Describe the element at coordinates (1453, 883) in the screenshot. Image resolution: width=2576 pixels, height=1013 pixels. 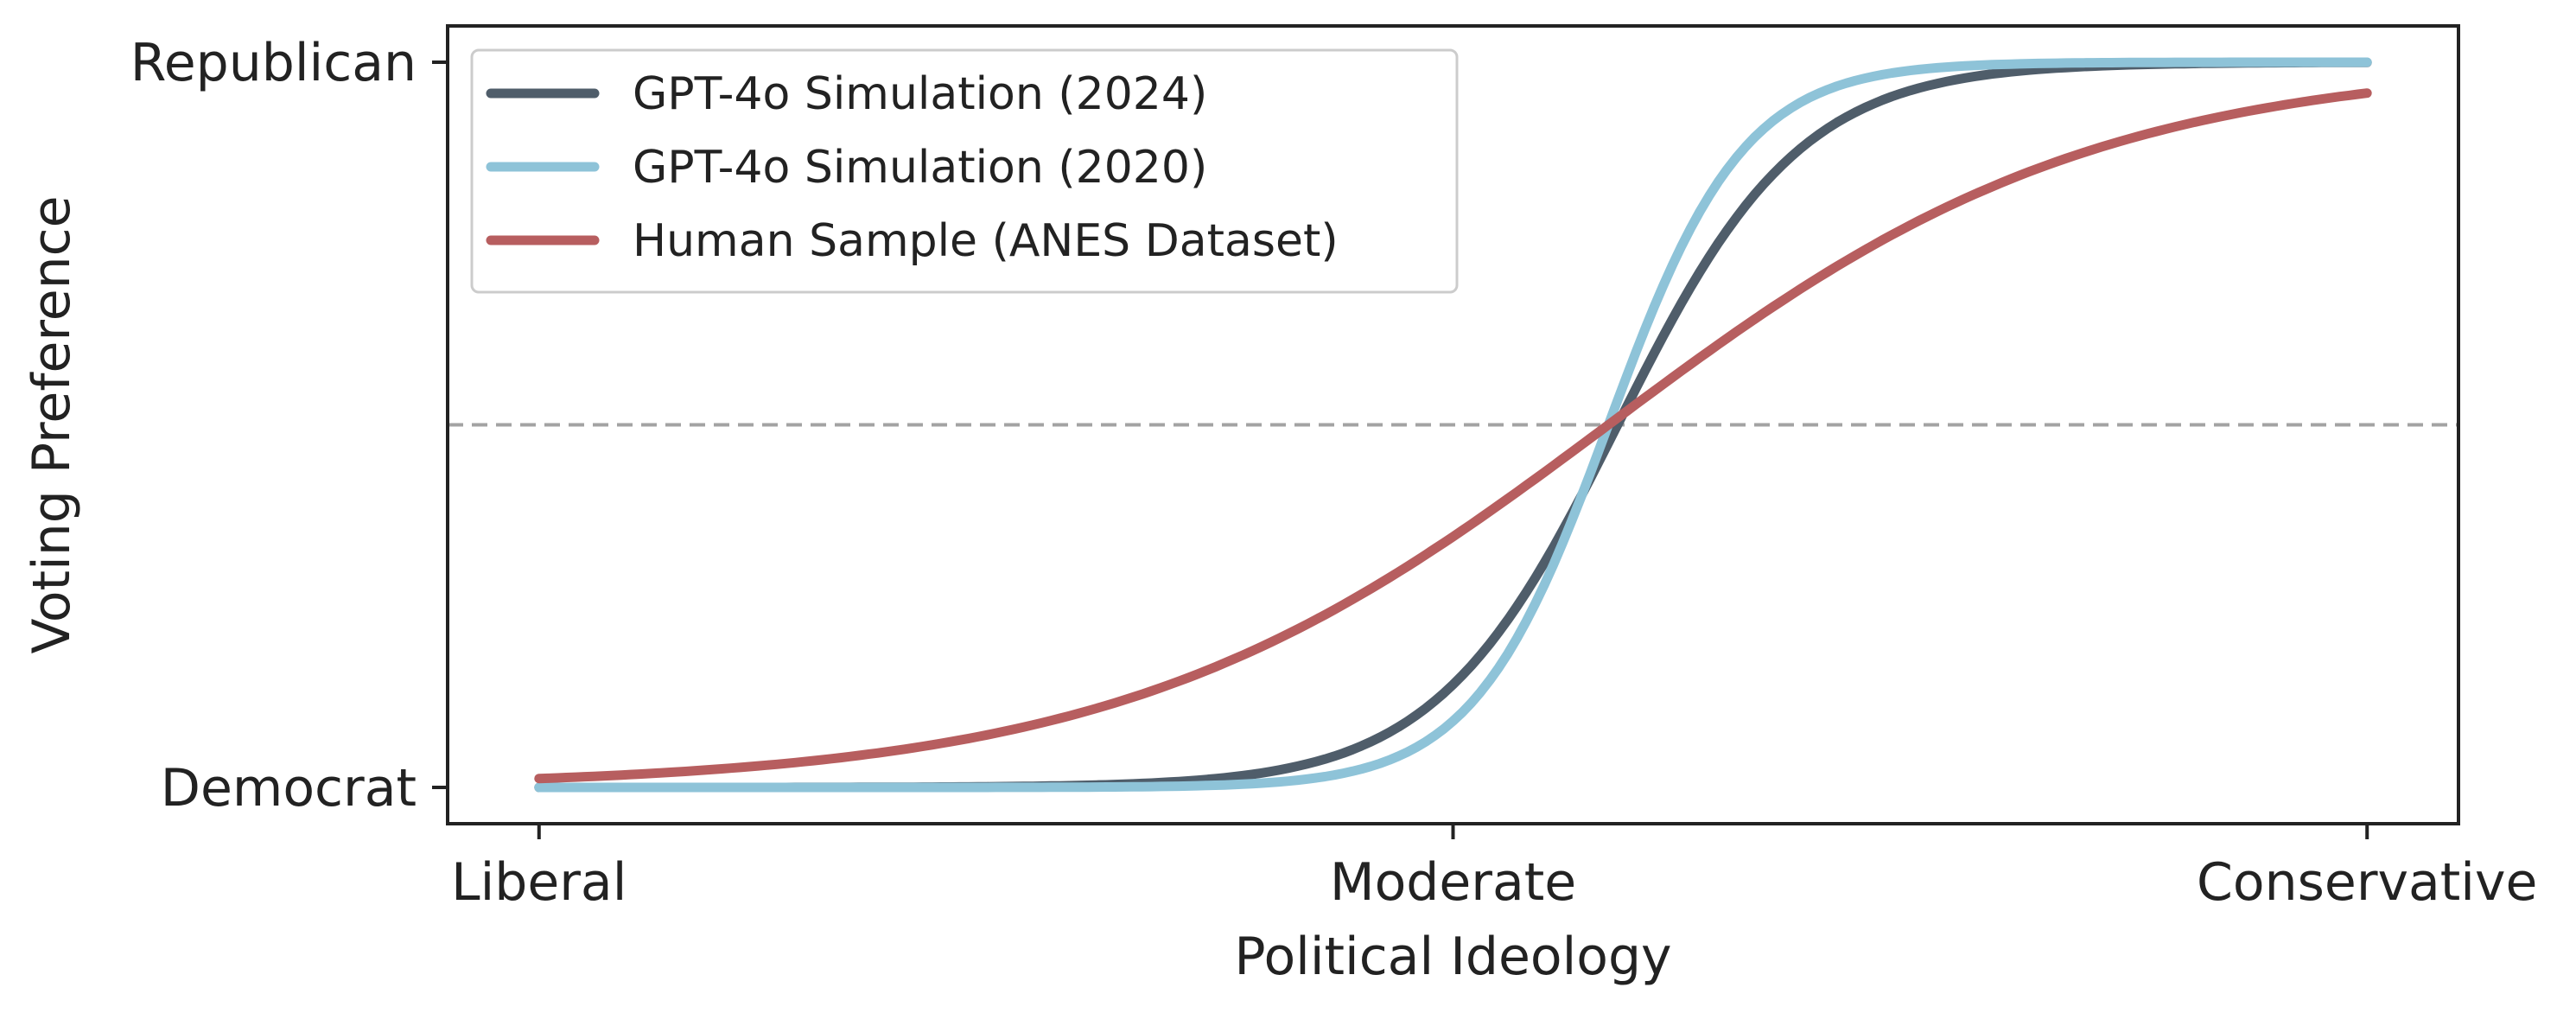
I see `x-tick-label-2: Moderate` at that location.